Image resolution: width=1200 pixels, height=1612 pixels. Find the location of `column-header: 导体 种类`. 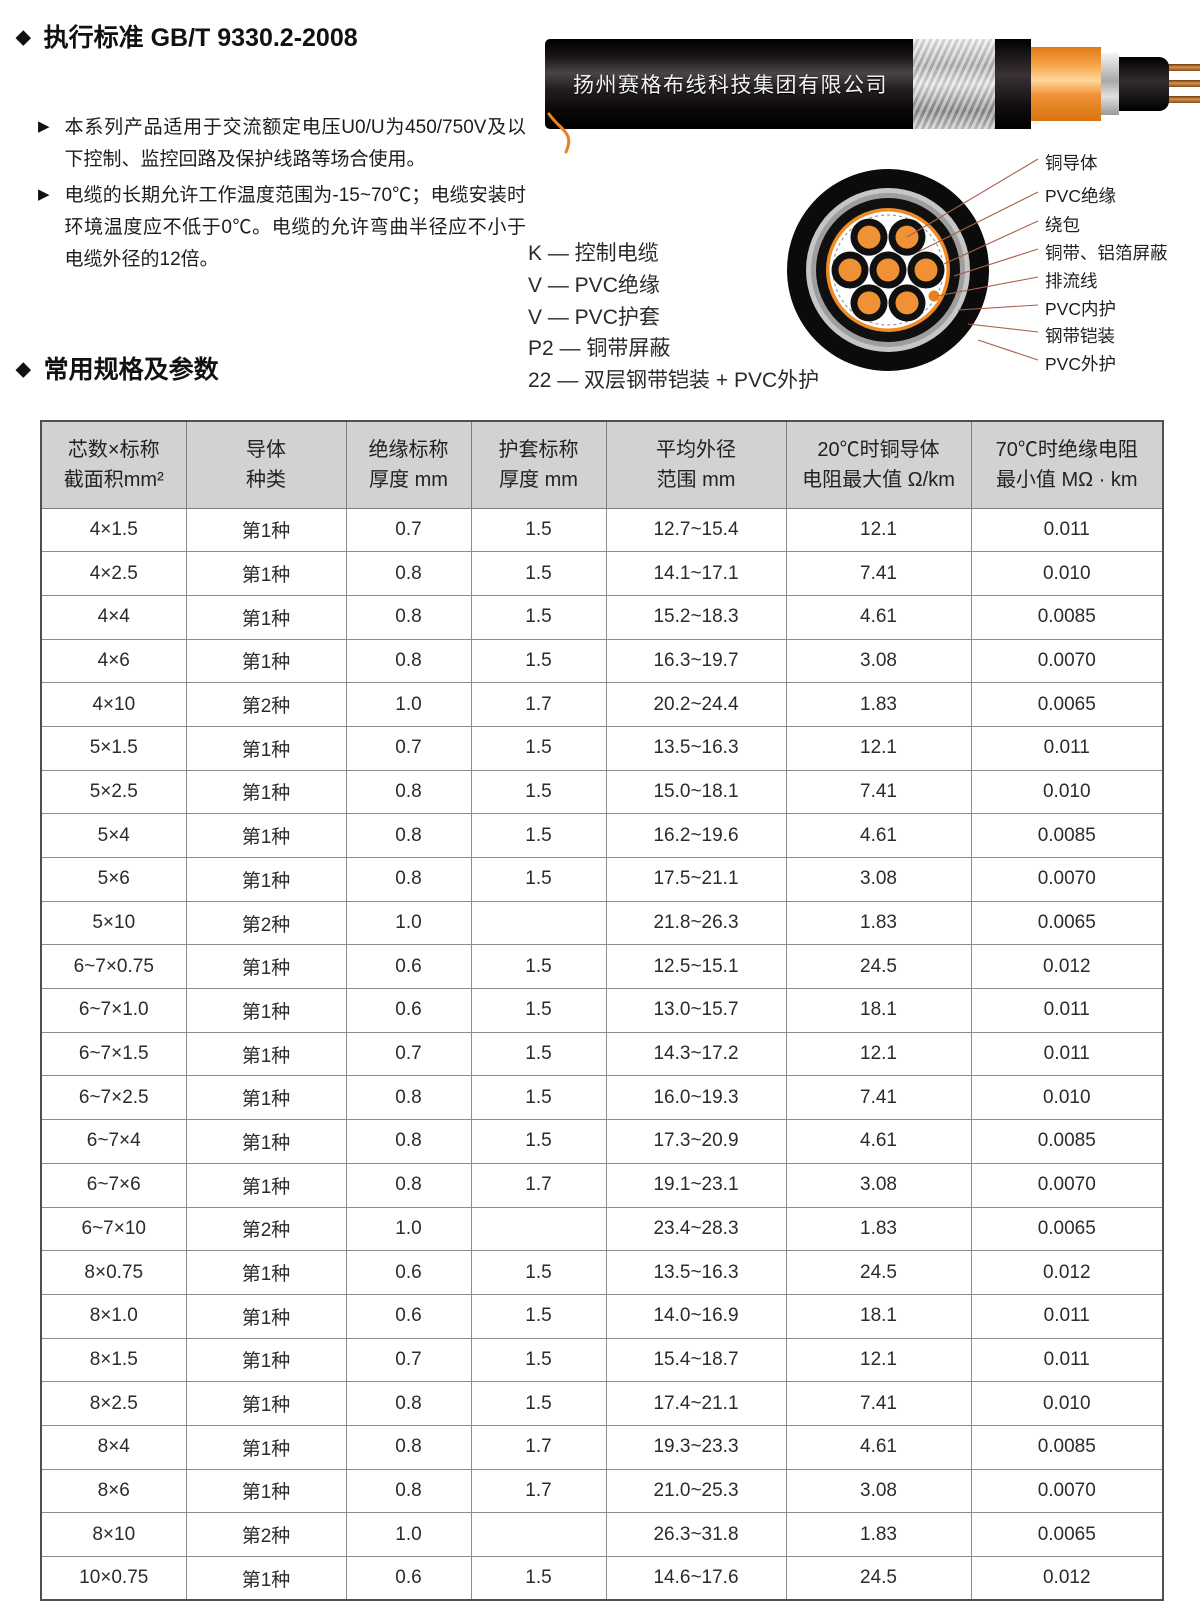

column-header: 导体 种类 is located at coordinates (266, 464).